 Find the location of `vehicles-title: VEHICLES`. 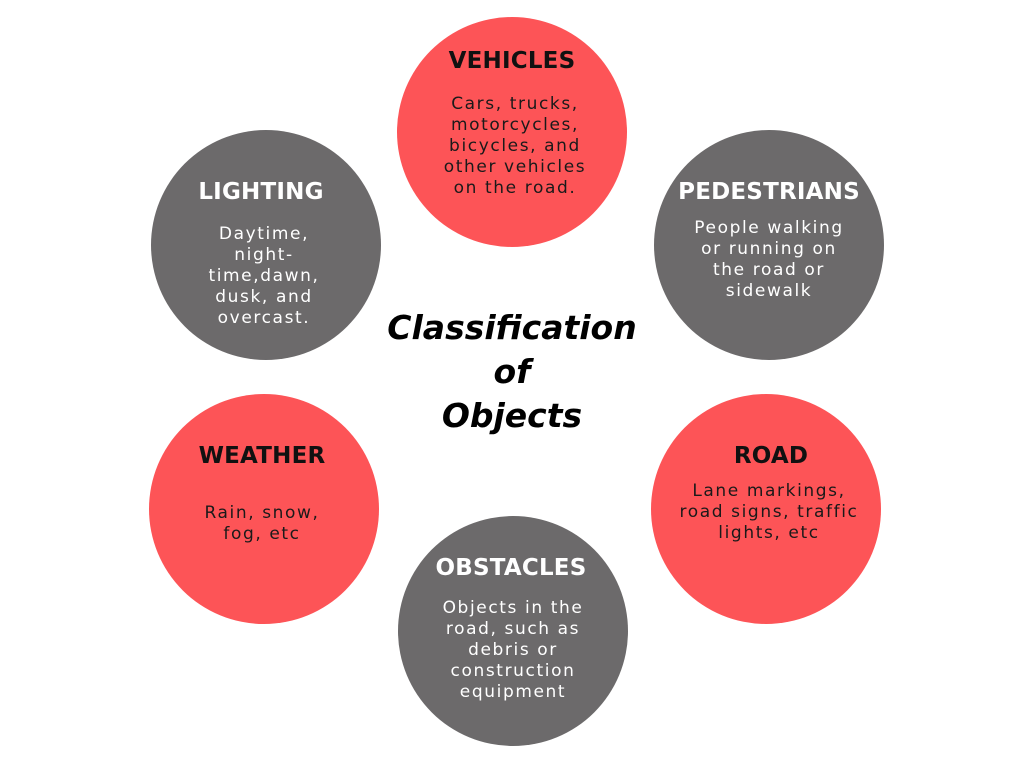

vehicles-title: VEHICLES is located at coordinates (512, 61).